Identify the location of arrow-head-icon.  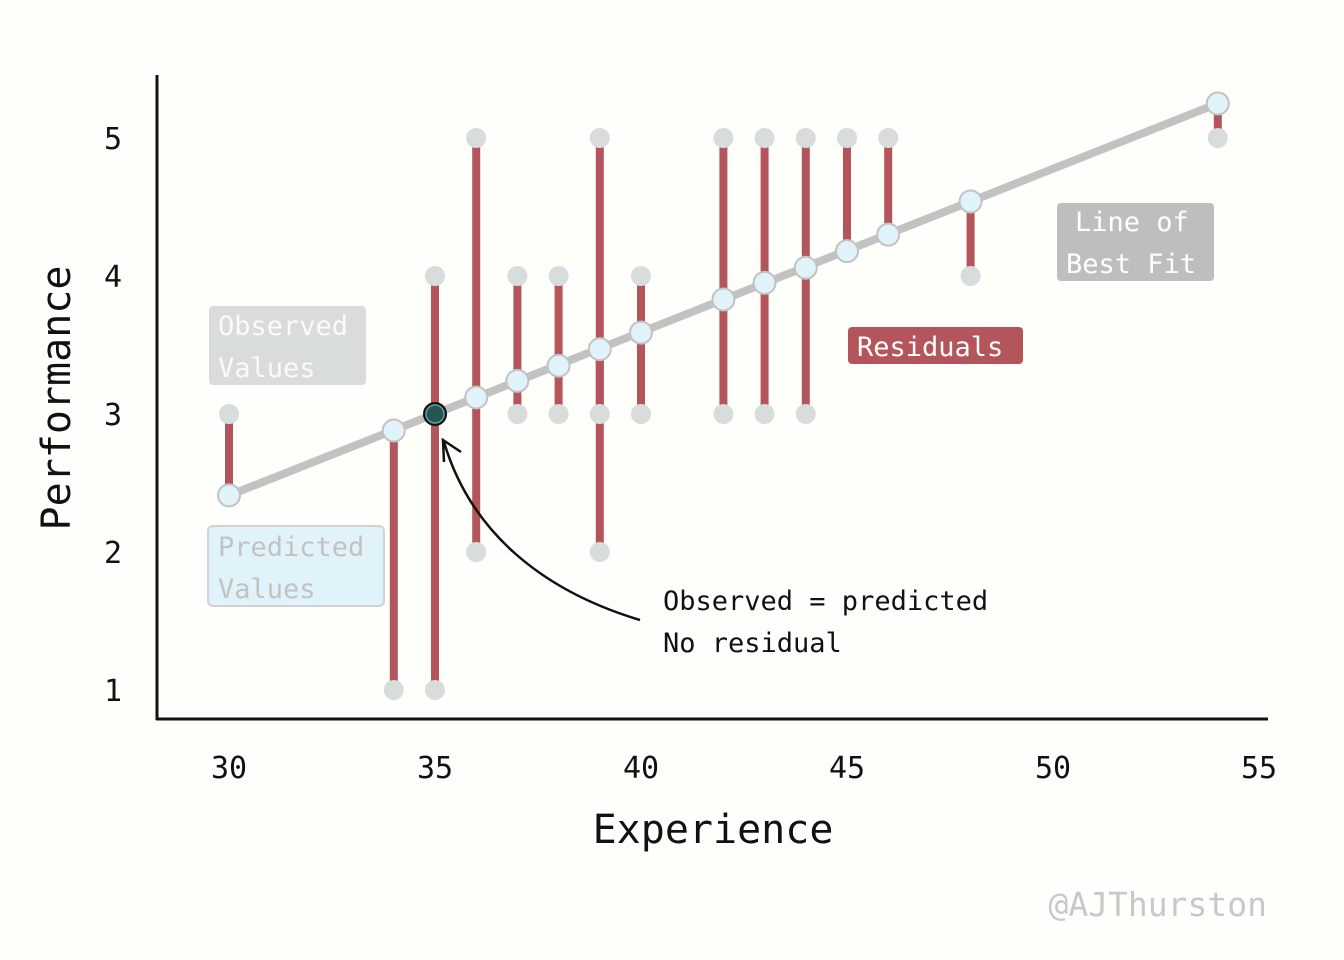
(451, 450).